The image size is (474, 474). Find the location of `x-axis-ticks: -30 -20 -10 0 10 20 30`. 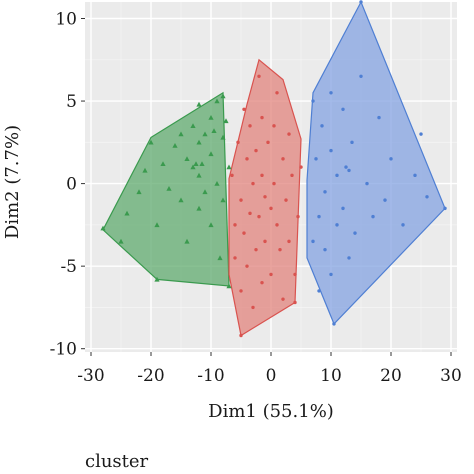

x-axis-ticks: -30 -20 -10 0 10 20 30 is located at coordinates (269, 369).